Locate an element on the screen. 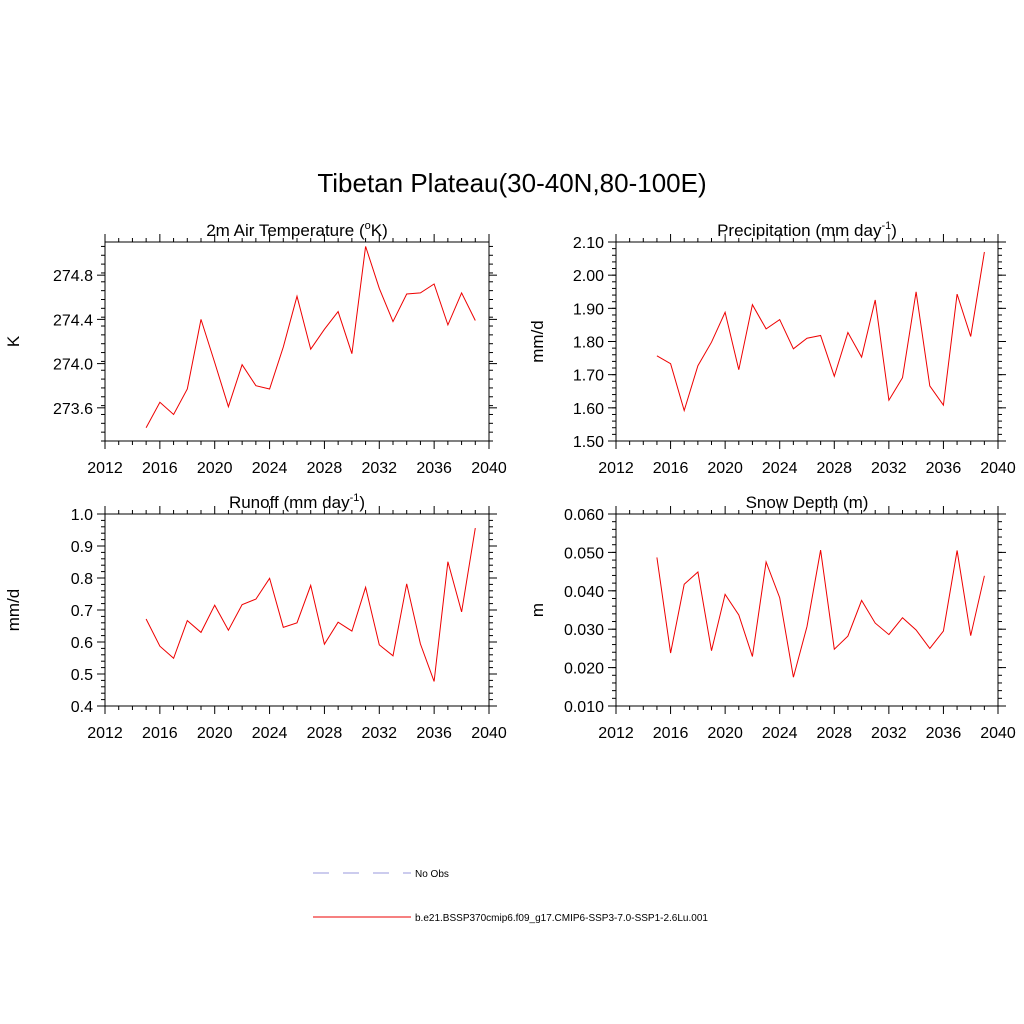  panel-title-text: Precipitation (mm day is located at coordinates (799, 230).